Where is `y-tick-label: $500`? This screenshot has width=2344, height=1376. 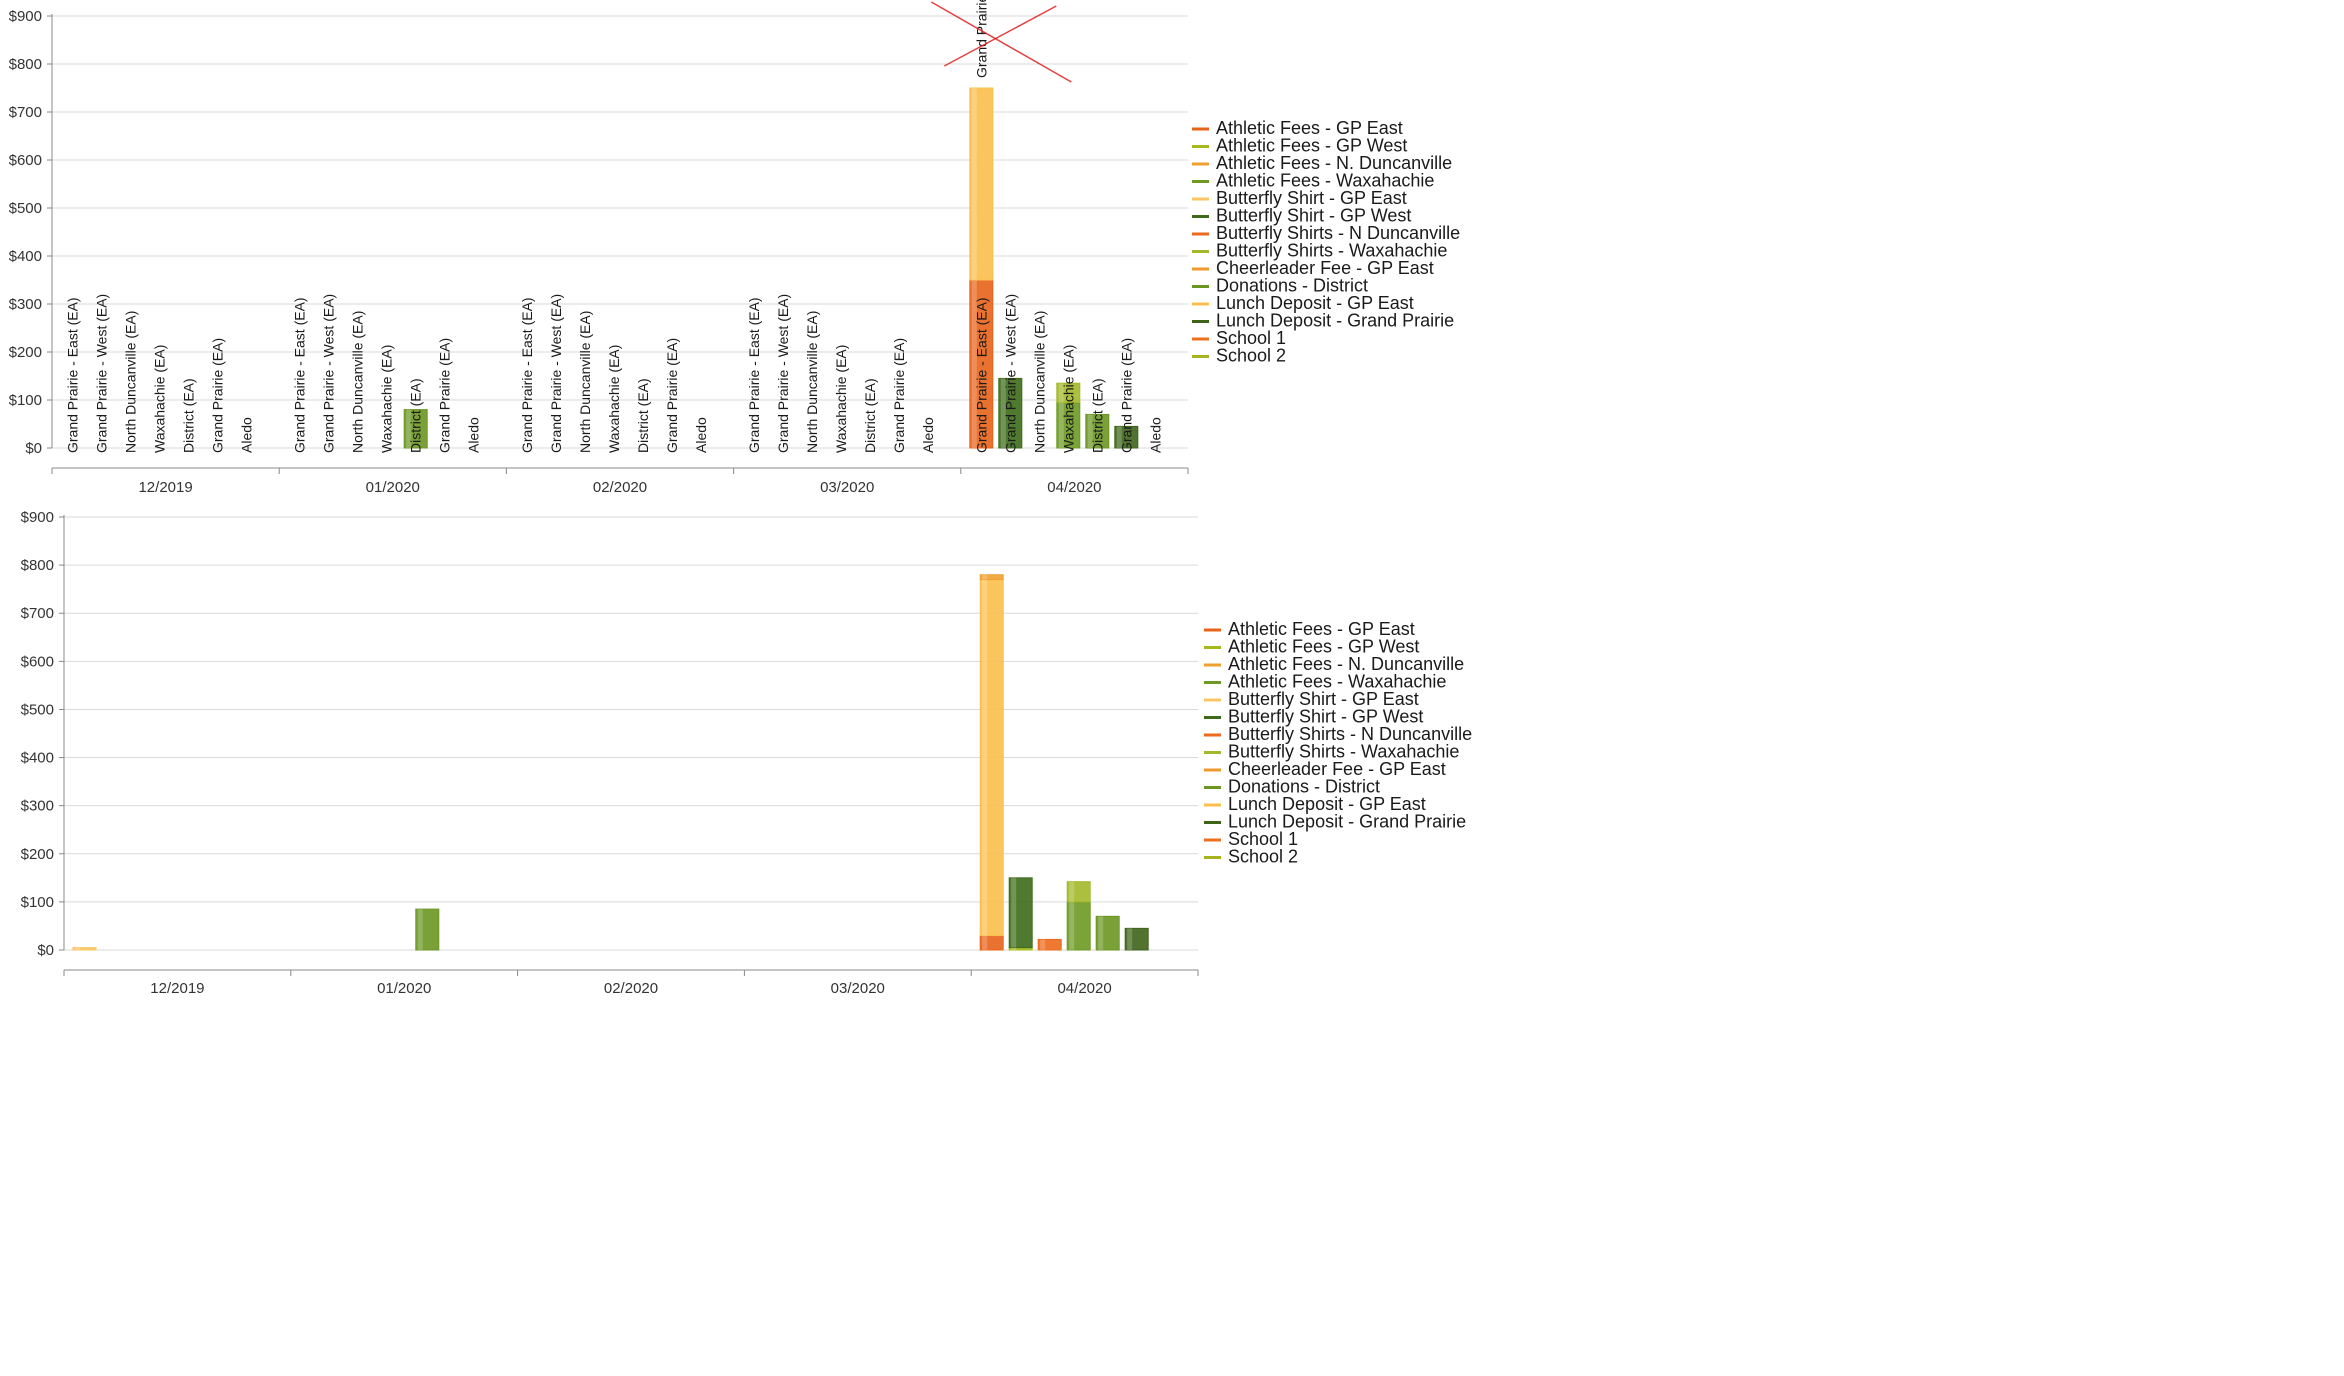 y-tick-label: $500 is located at coordinates (37, 709).